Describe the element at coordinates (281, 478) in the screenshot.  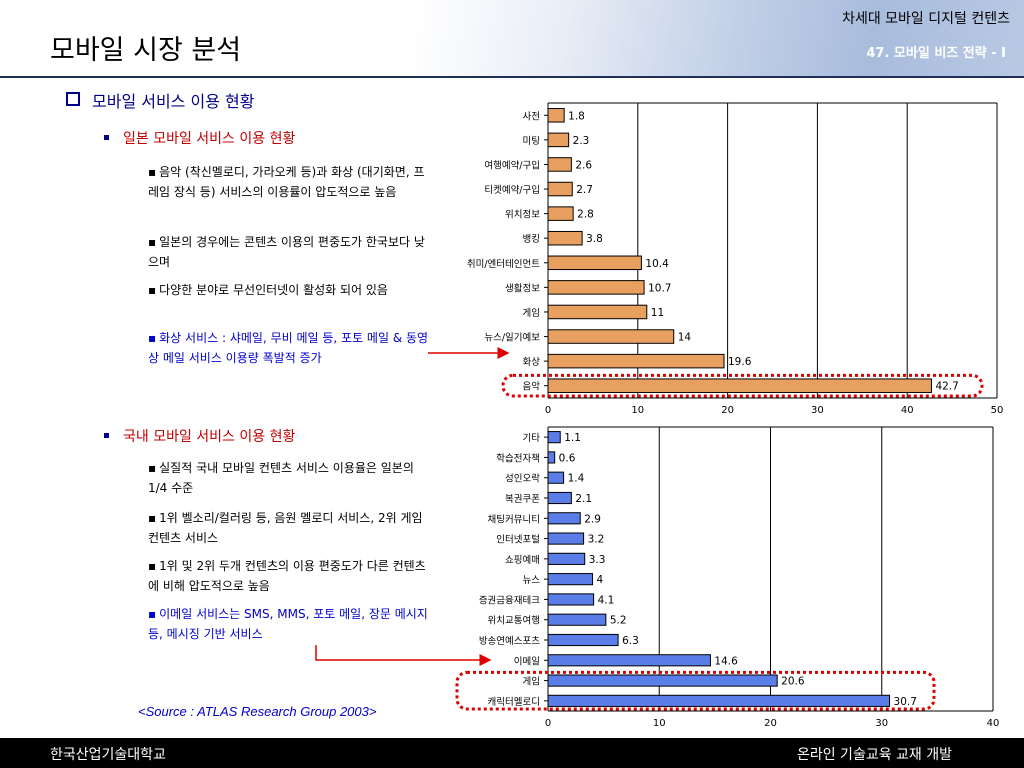
I see `korea-point-1: ▪ 실질적 국내 모바일 컨텐츠 서비스 이용율은 일본의 1/4 수준` at that location.